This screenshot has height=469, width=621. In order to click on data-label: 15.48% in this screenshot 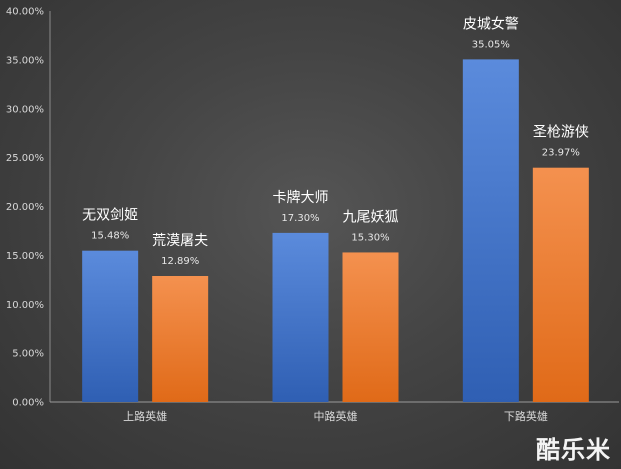, I will do `click(110, 236)`.